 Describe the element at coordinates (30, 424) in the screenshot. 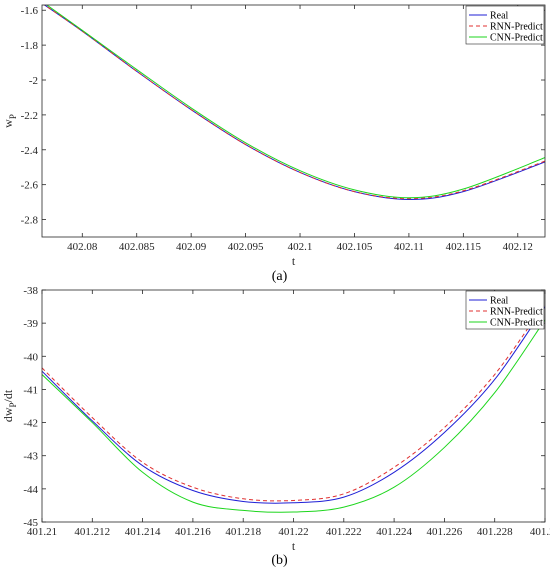

I see `y-tick-label: -42` at that location.